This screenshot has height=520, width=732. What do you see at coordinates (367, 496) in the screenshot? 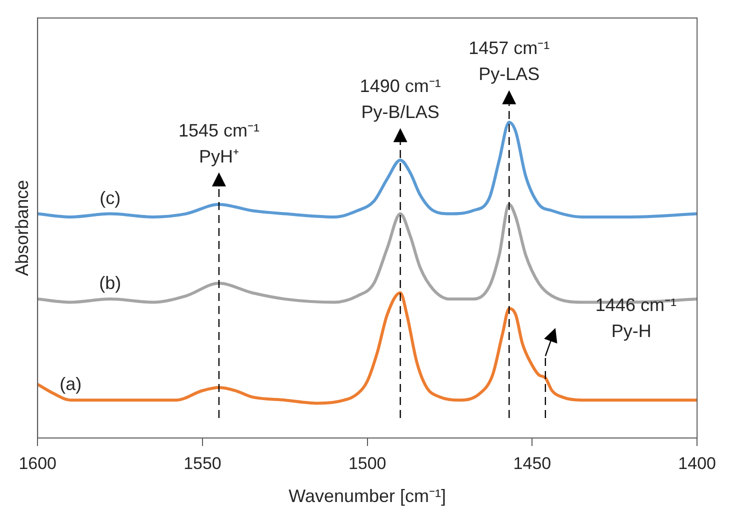
I see `x-axis-title: Wavenumber [cm⁻¹]` at bounding box center [367, 496].